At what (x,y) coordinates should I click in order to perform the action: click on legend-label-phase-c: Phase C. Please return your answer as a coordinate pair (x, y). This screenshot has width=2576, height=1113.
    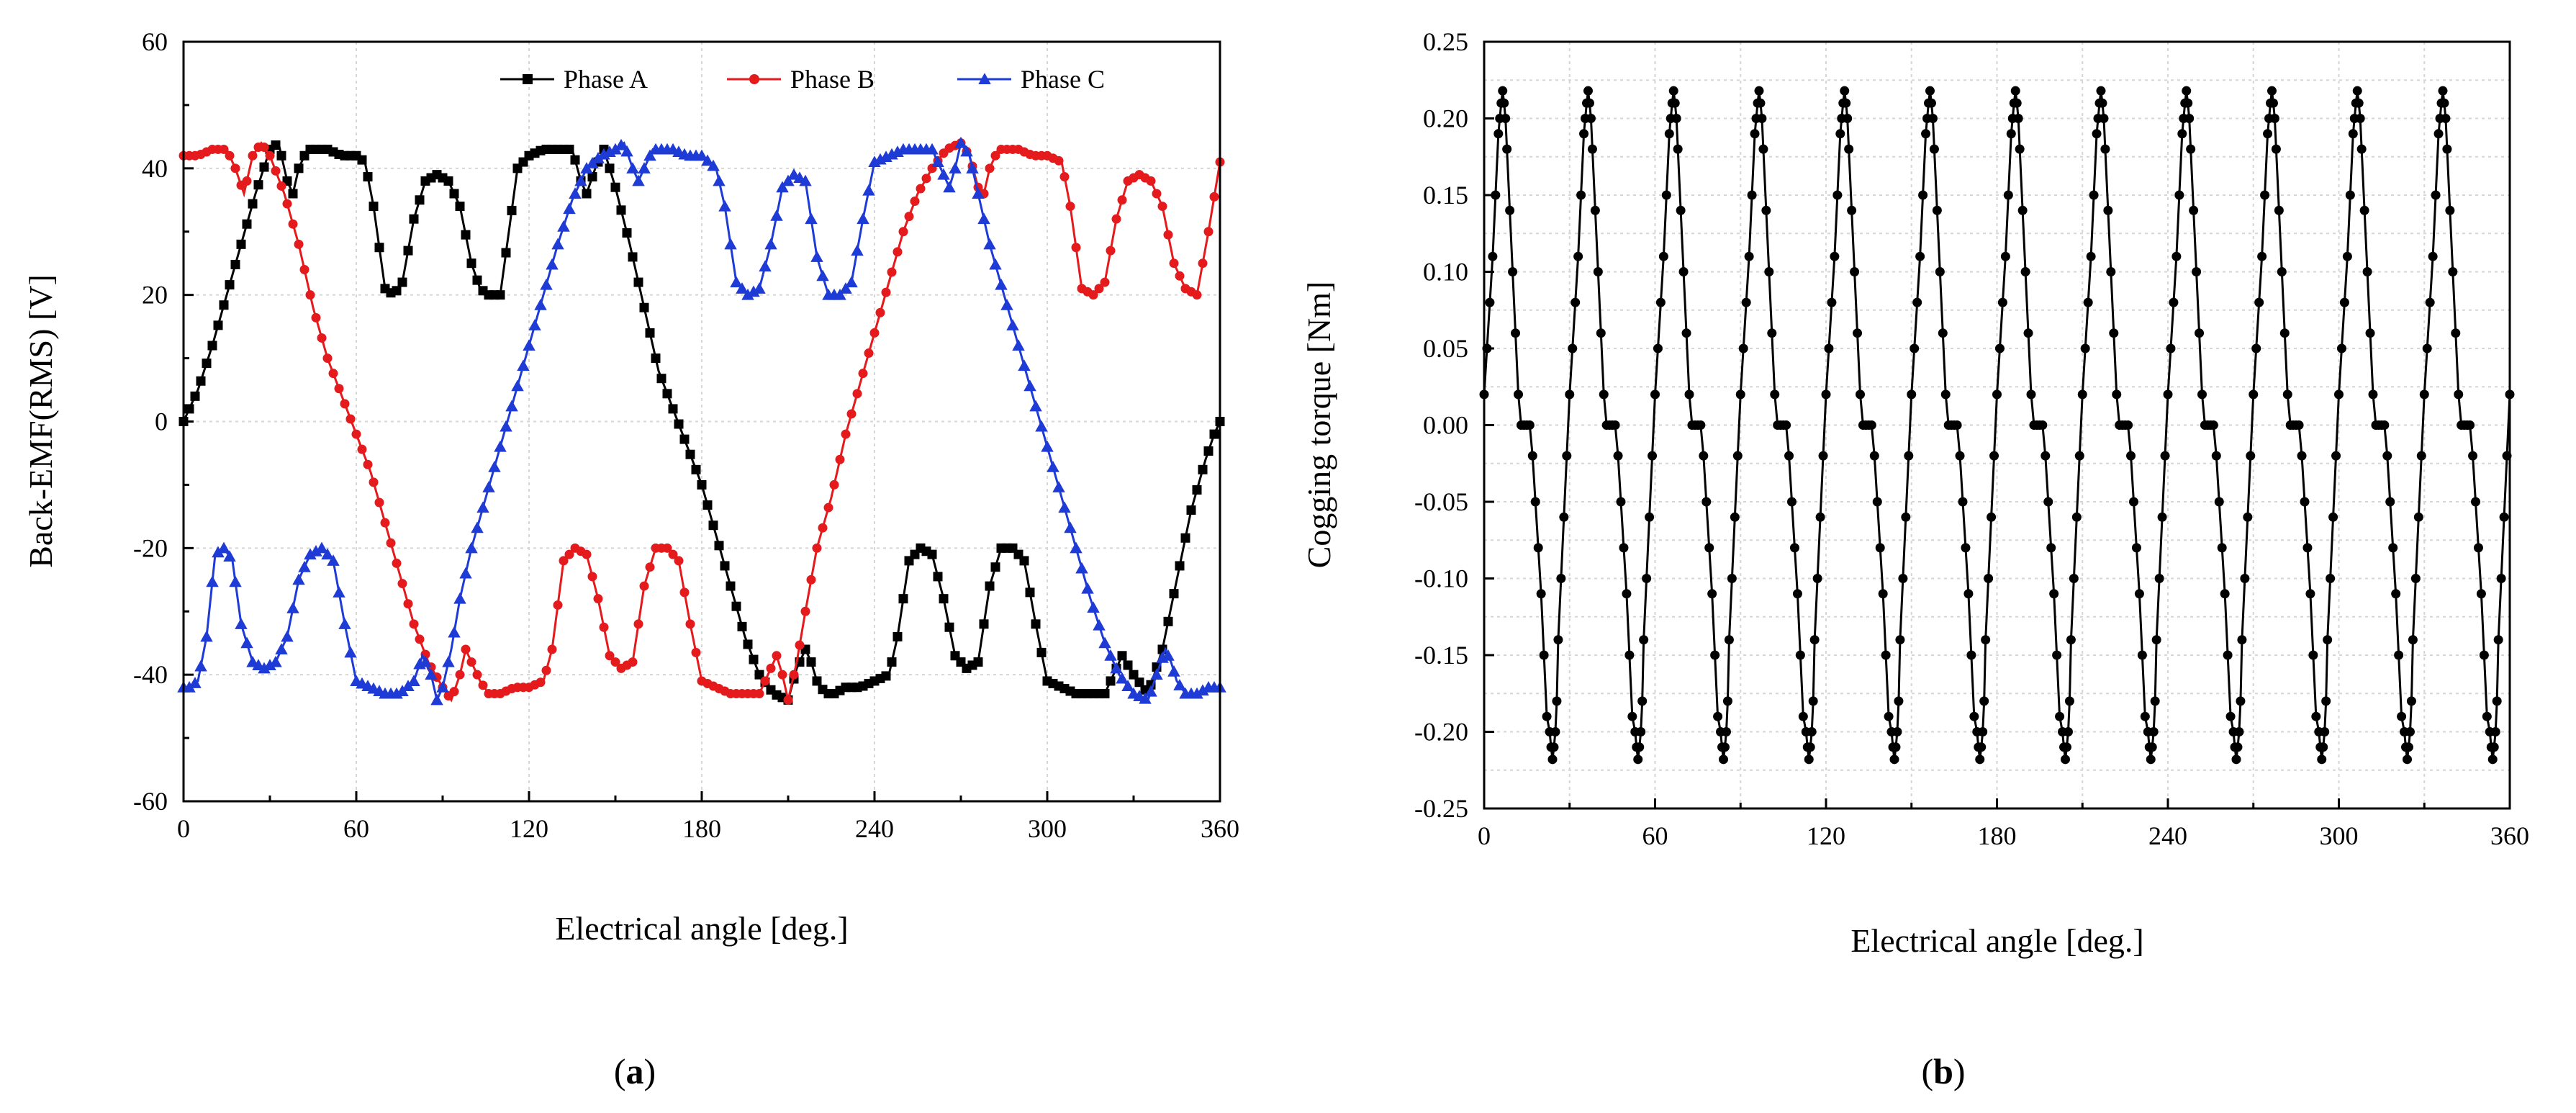
    Looking at the image, I should click on (1063, 79).